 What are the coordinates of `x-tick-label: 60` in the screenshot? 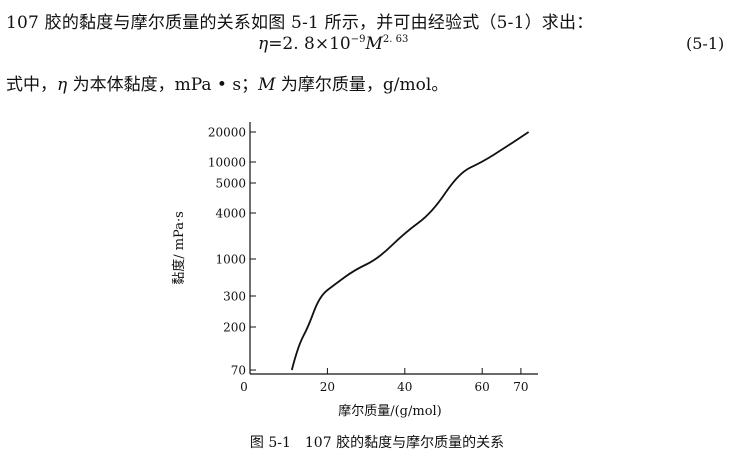 It's located at (482, 387).